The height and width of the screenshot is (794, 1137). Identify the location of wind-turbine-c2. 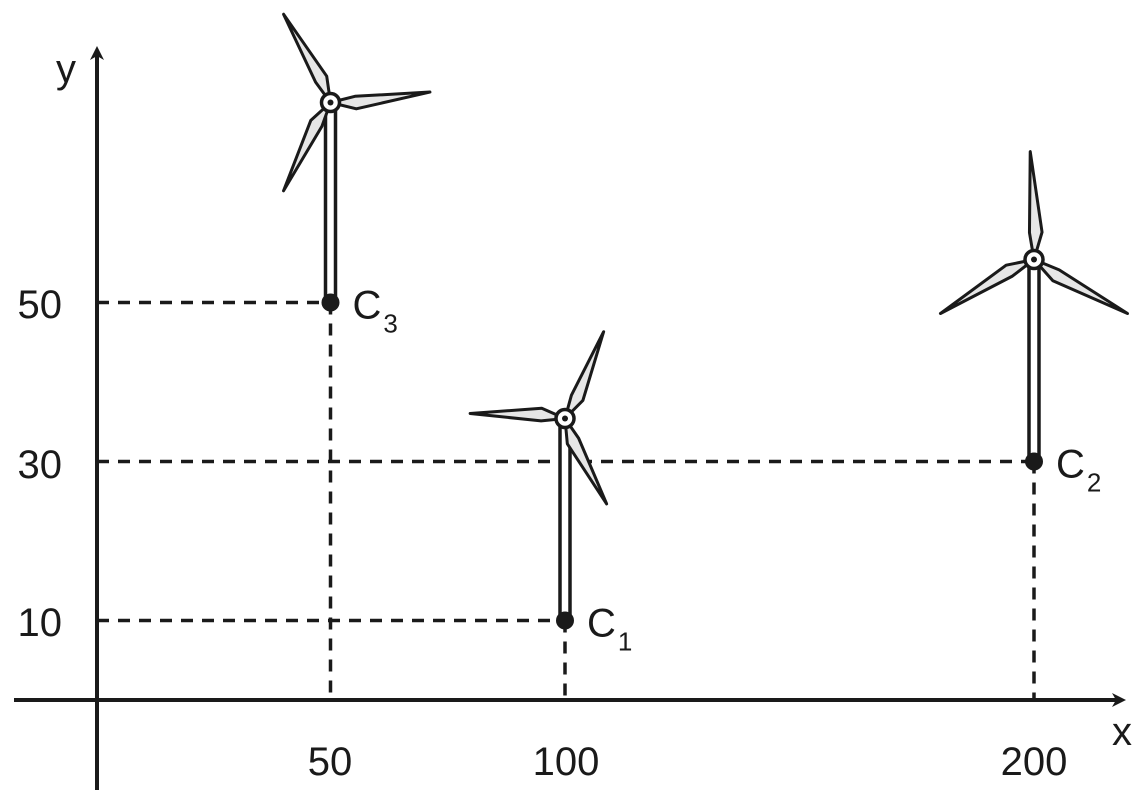
(1034, 307).